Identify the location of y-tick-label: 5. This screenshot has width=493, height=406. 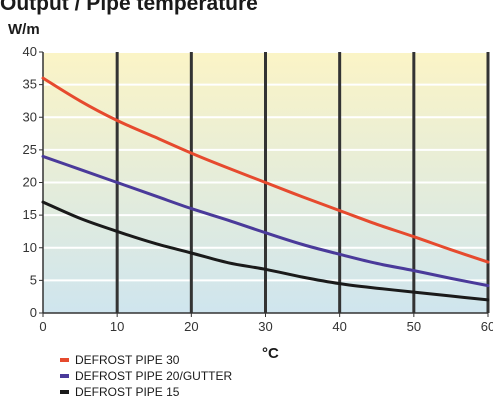
(33, 279).